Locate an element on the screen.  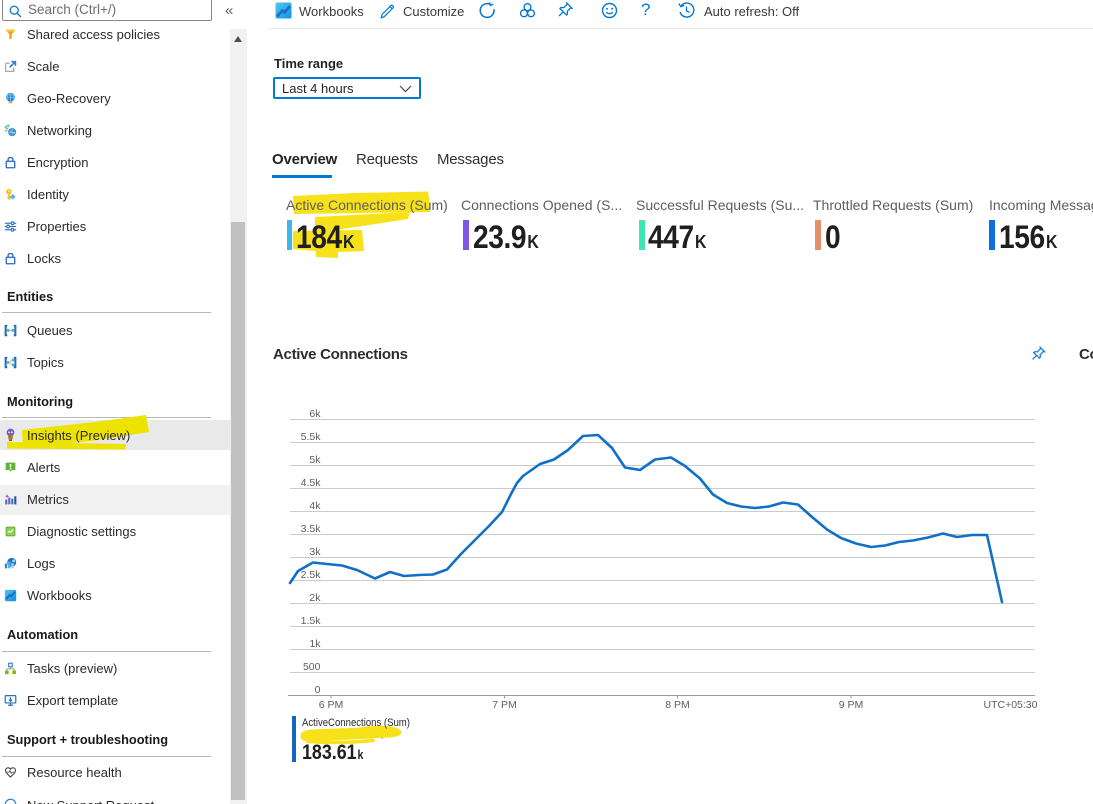
svg-text: 6 PM is located at coordinates (331, 705).